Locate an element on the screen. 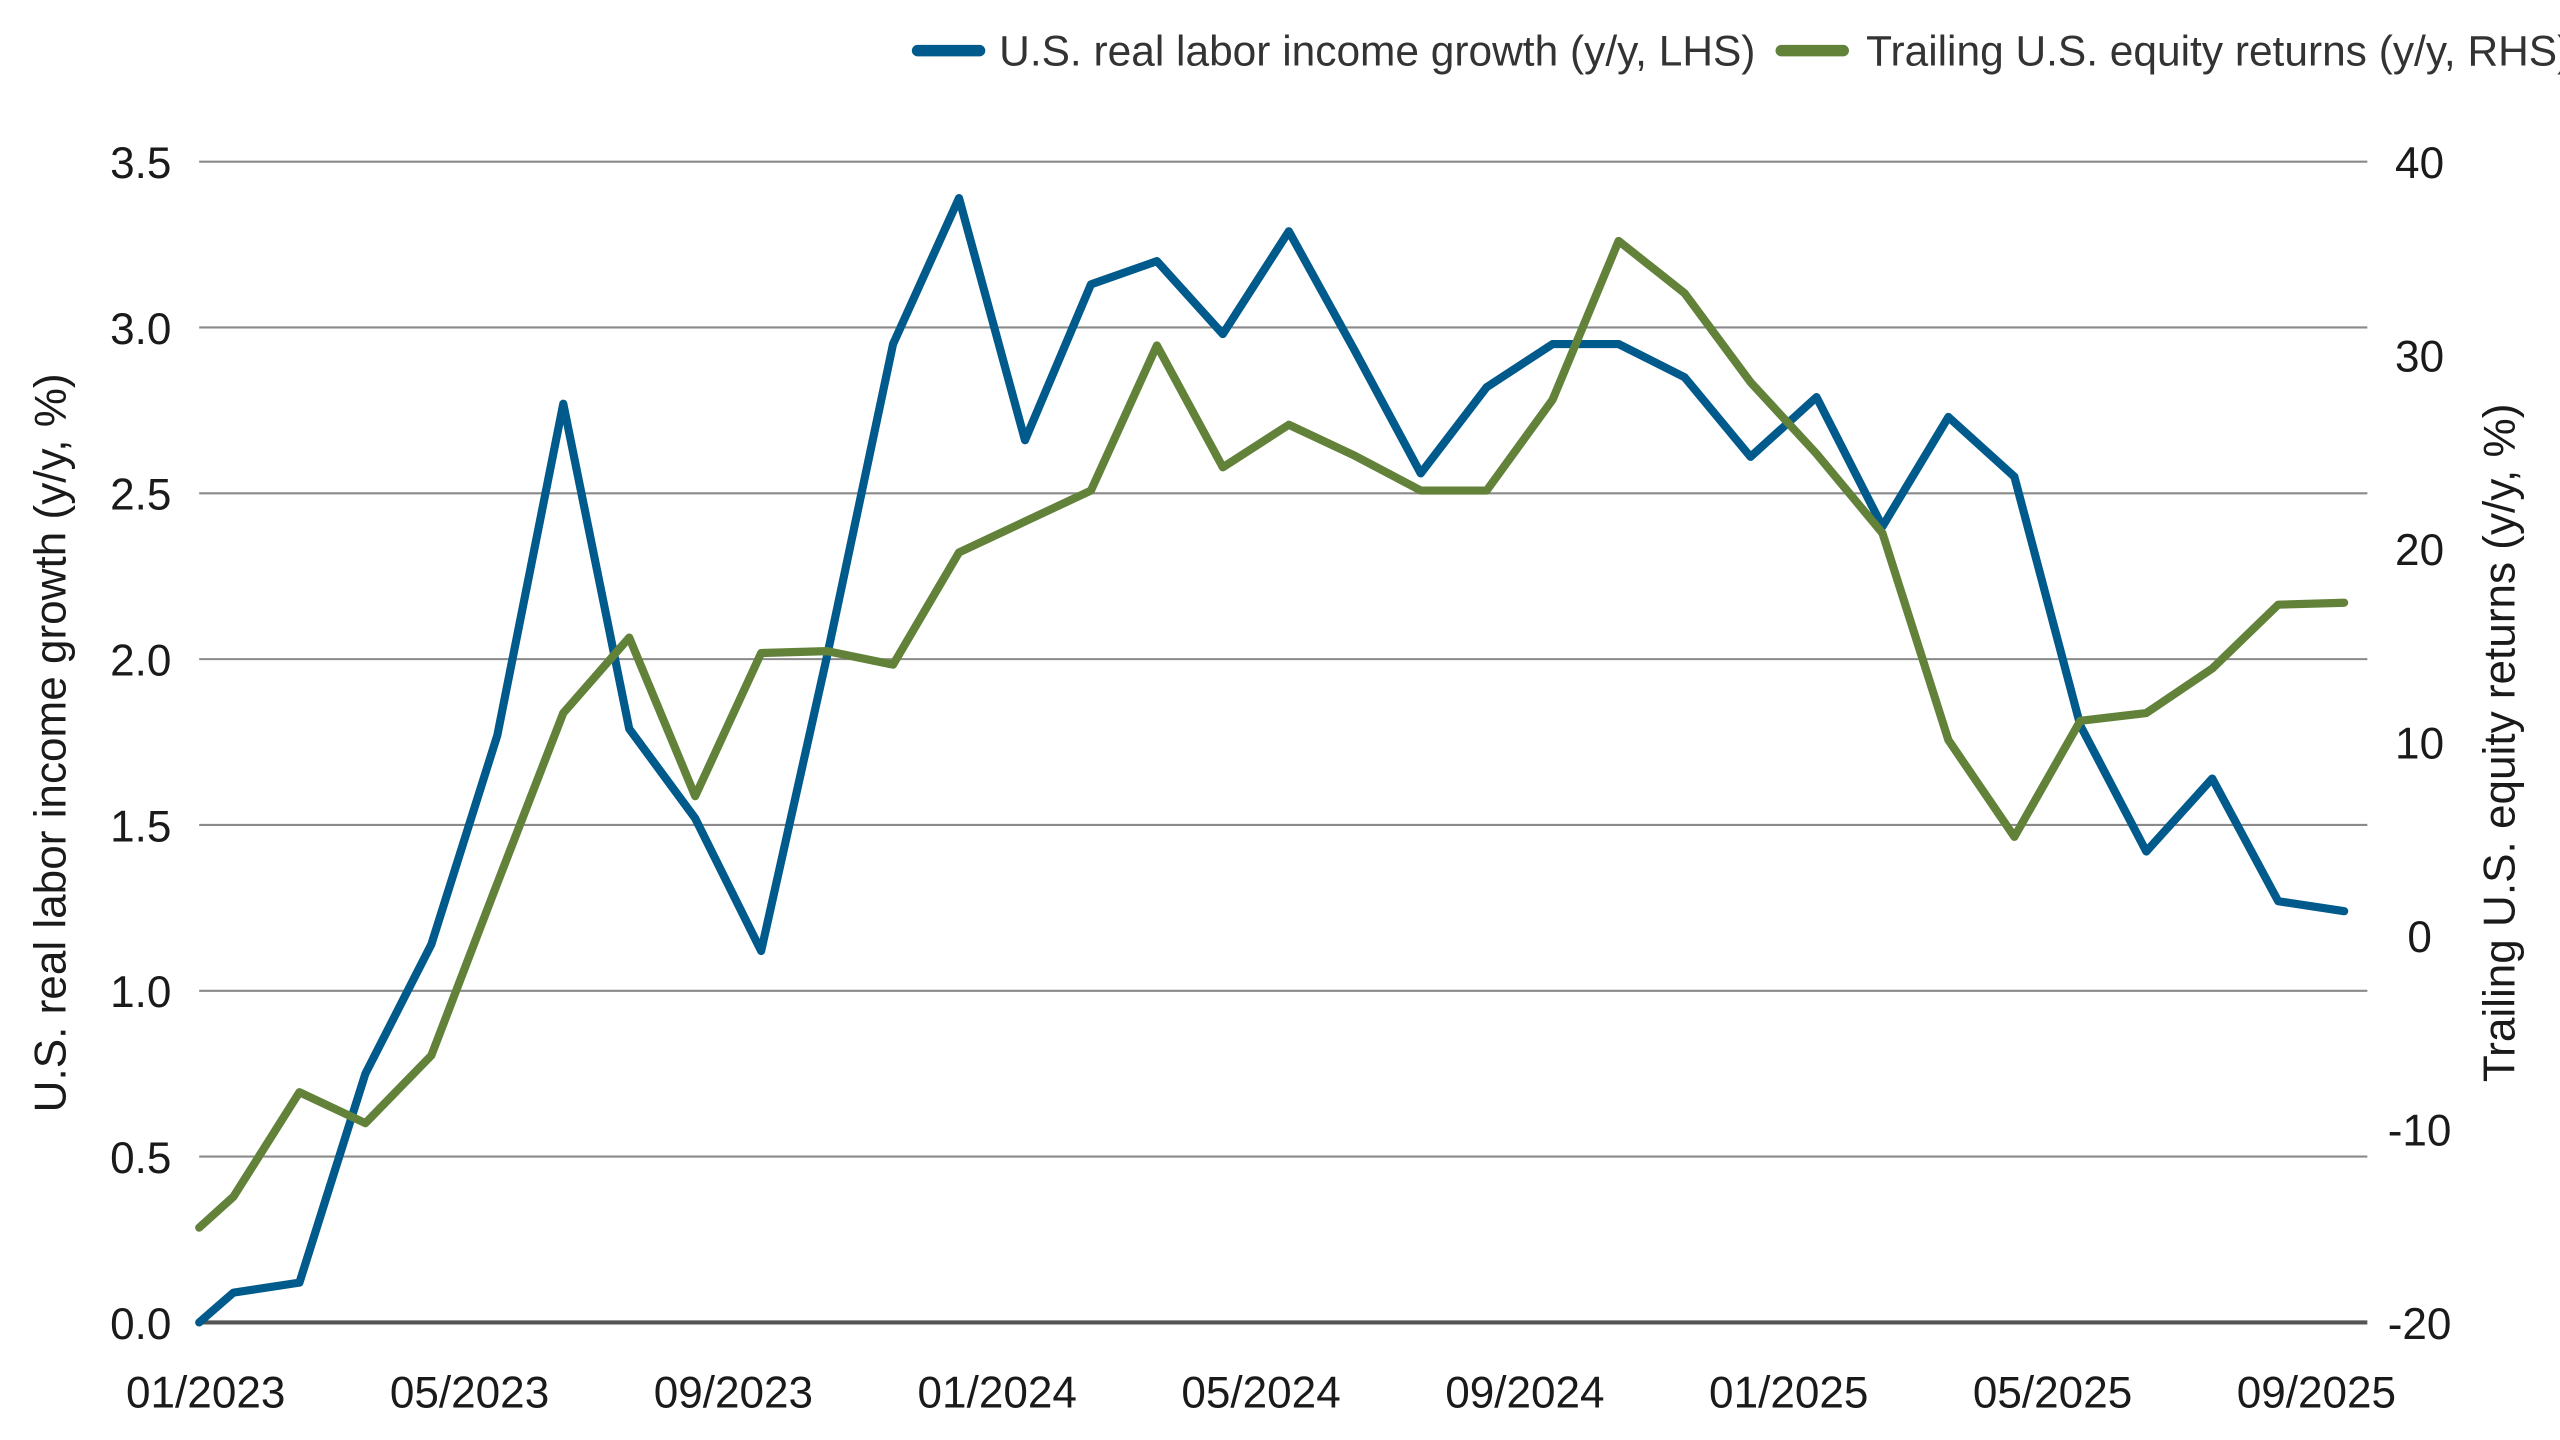 This screenshot has width=2560, height=1440. left-tick-label: 0.5 is located at coordinates (140, 1158).